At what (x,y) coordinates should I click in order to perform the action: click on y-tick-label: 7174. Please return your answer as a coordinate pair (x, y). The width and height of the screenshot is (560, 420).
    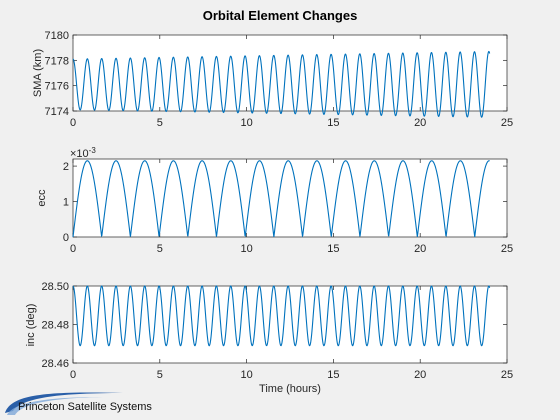
    Looking at the image, I should click on (57, 112).